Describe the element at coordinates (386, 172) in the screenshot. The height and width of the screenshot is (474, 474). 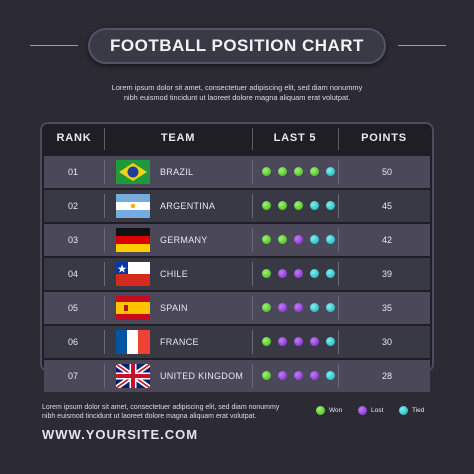
I see `points: 50` at that location.